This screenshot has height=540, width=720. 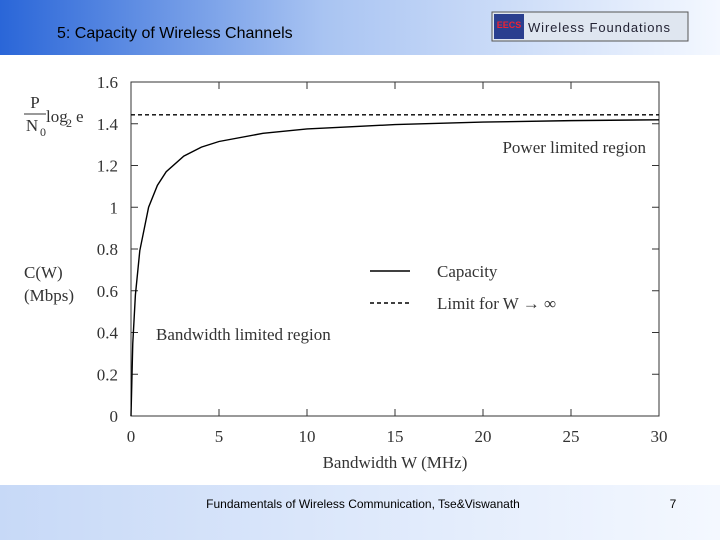 What do you see at coordinates (107, 291) in the screenshot?
I see `y-tick-label: 0.6` at bounding box center [107, 291].